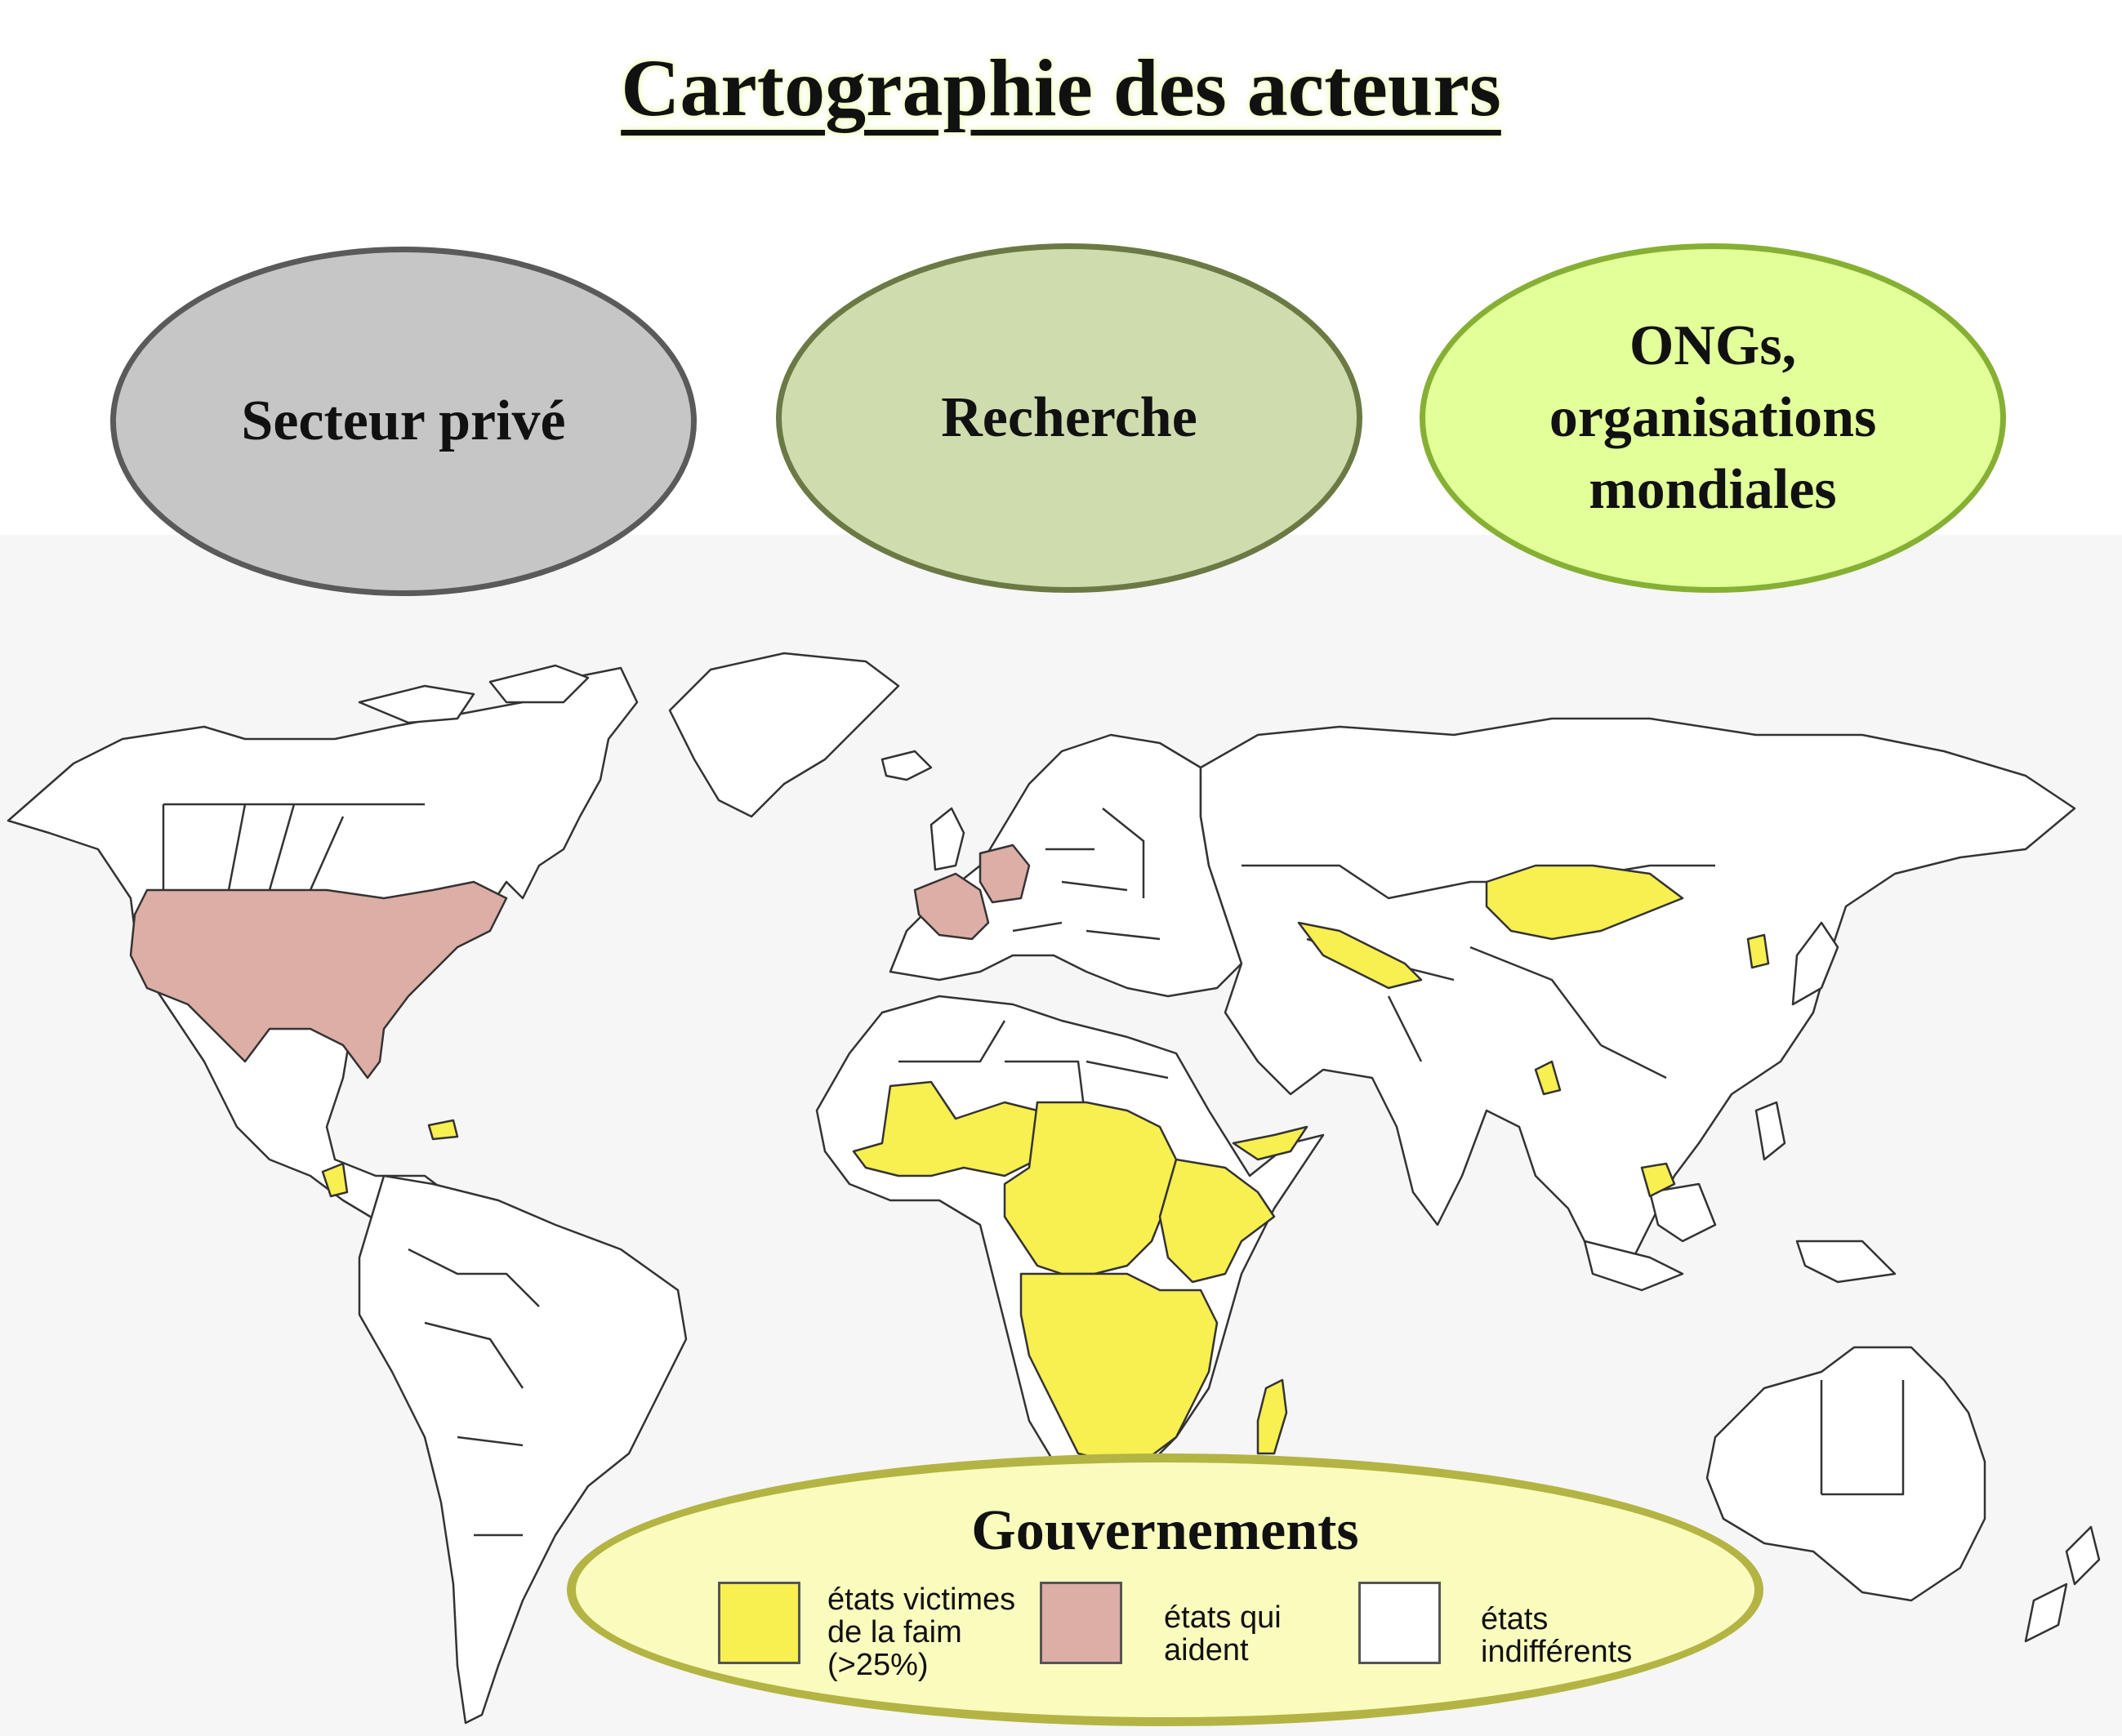 The height and width of the screenshot is (1736, 2122). I want to click on hunger-bangladesh, so click(1548, 1078).